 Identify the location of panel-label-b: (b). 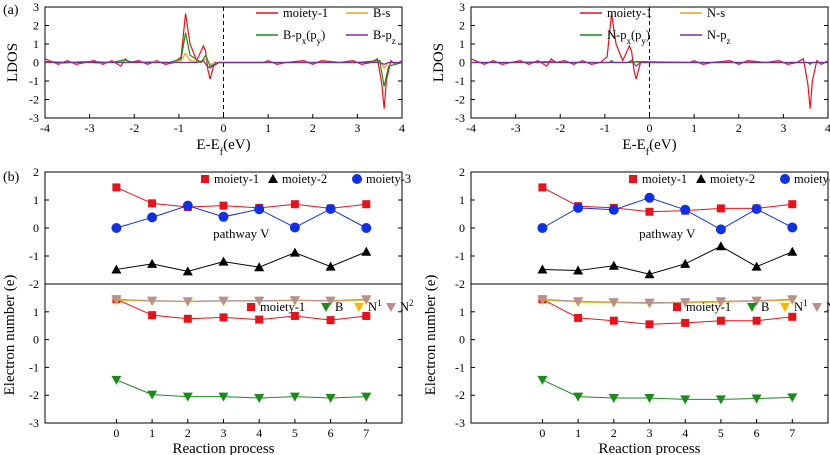
(11, 177).